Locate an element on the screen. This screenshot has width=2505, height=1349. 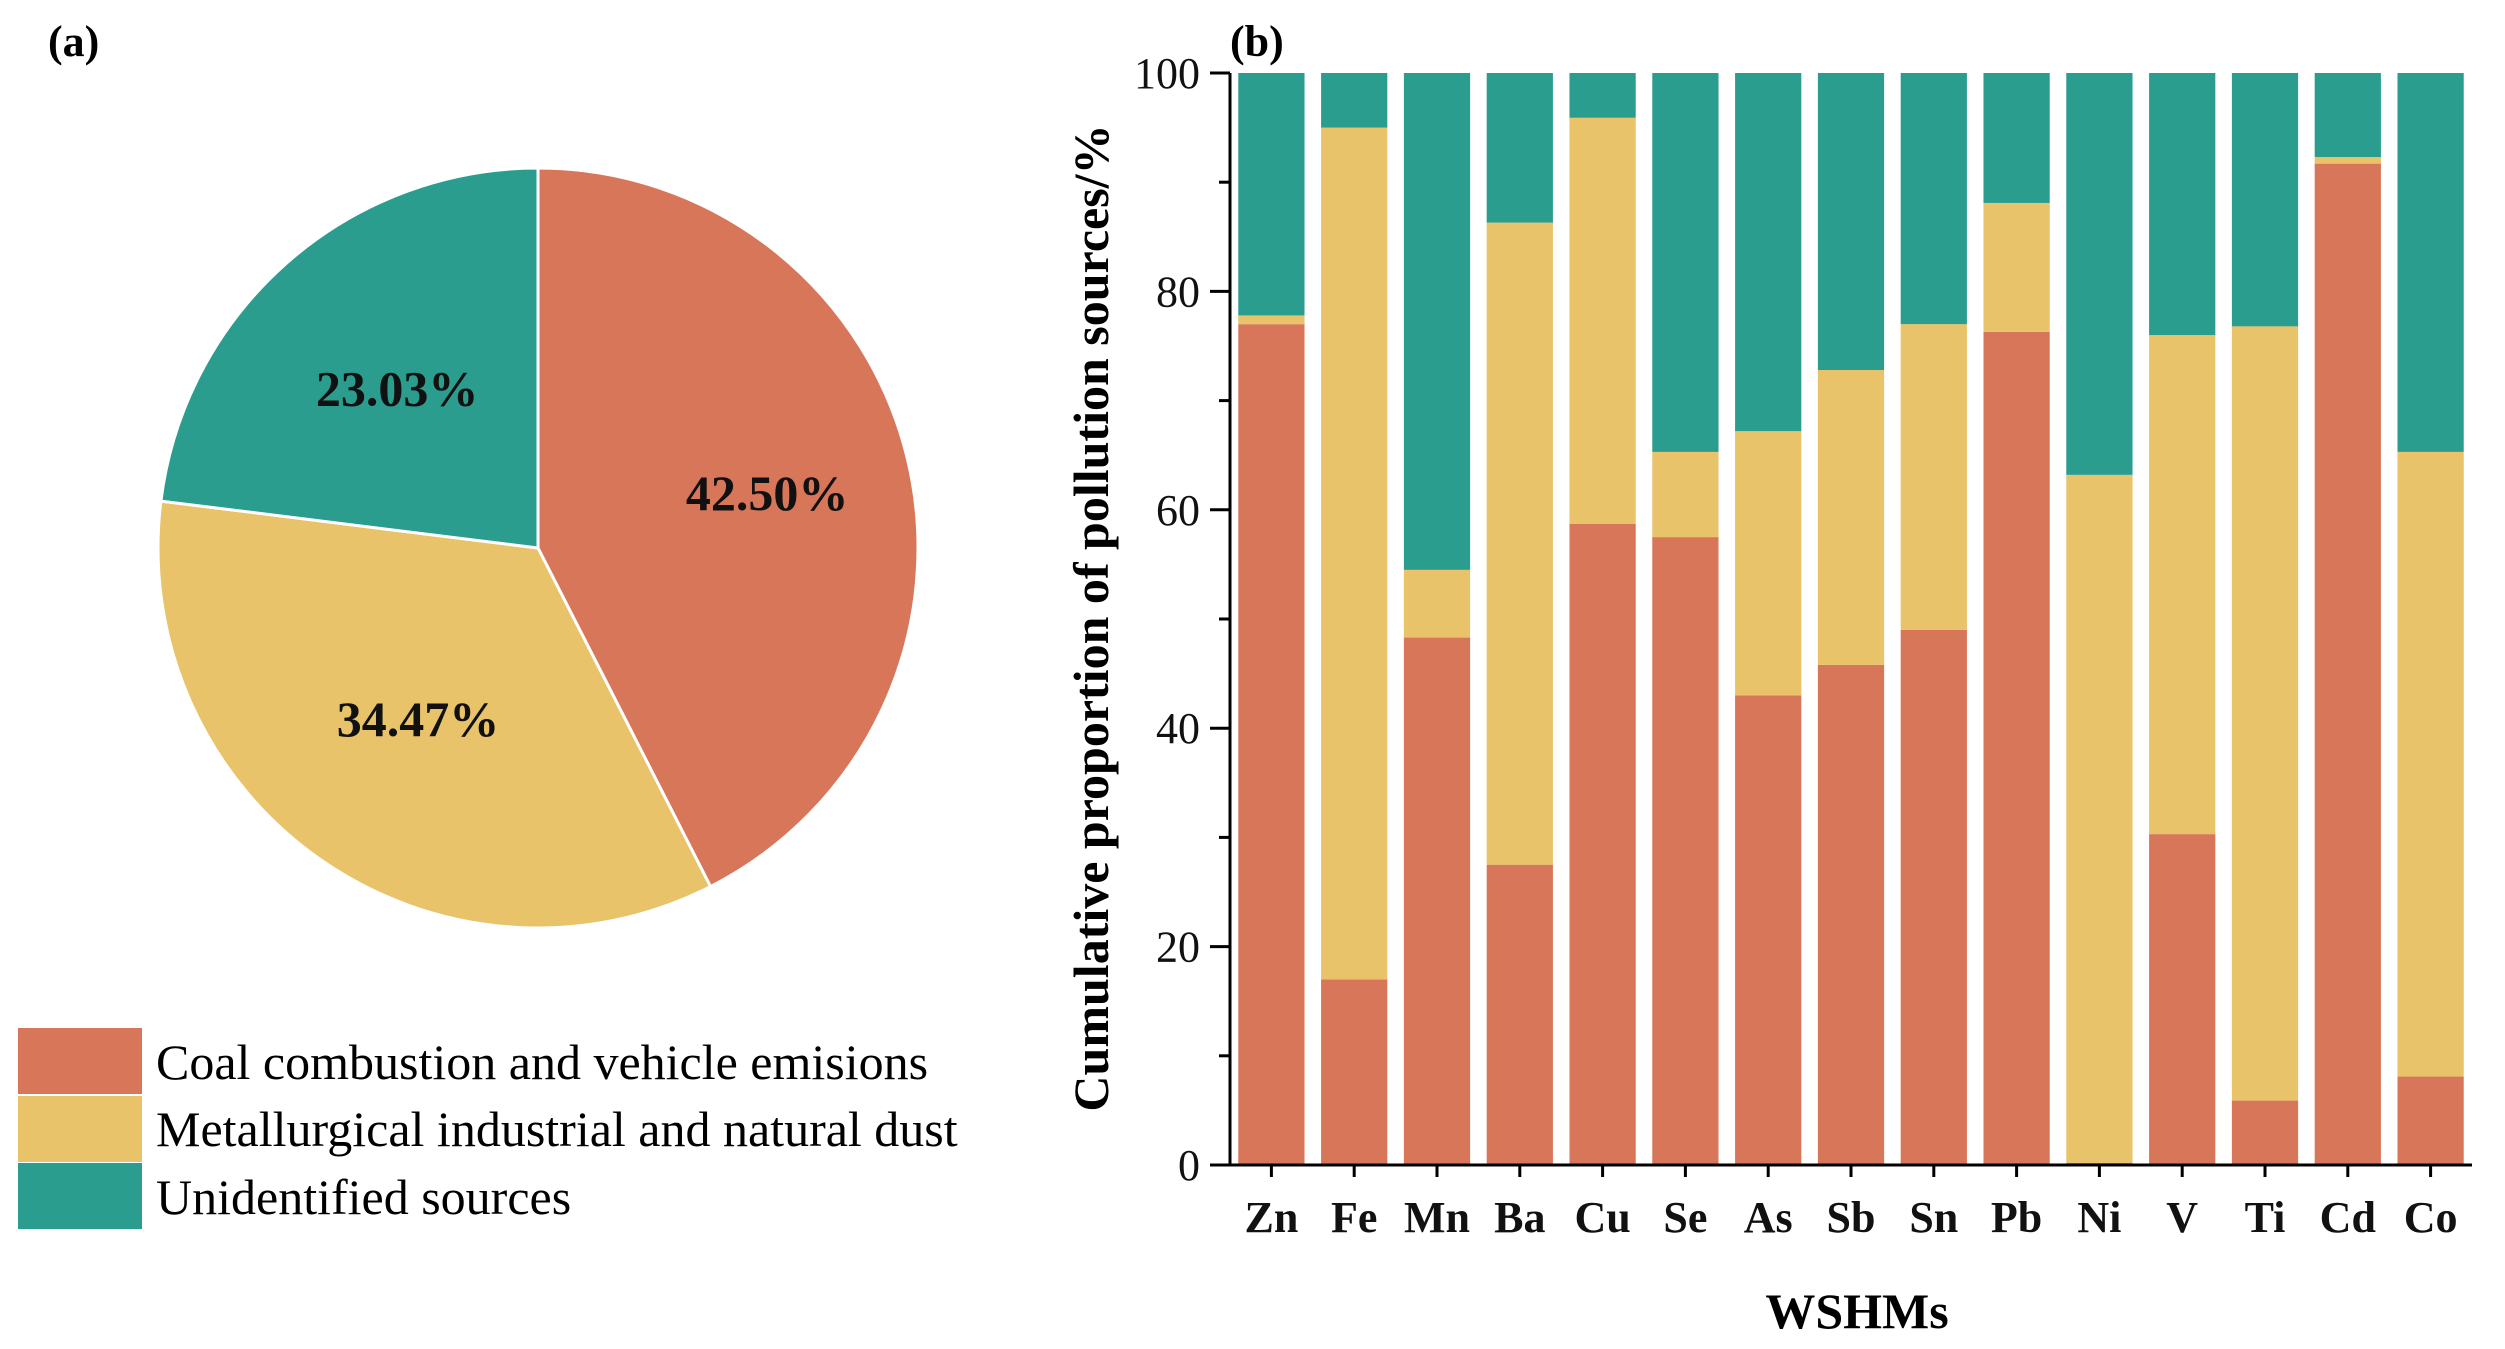
bar-ba-unidentified-sources is located at coordinates (1519, 148).